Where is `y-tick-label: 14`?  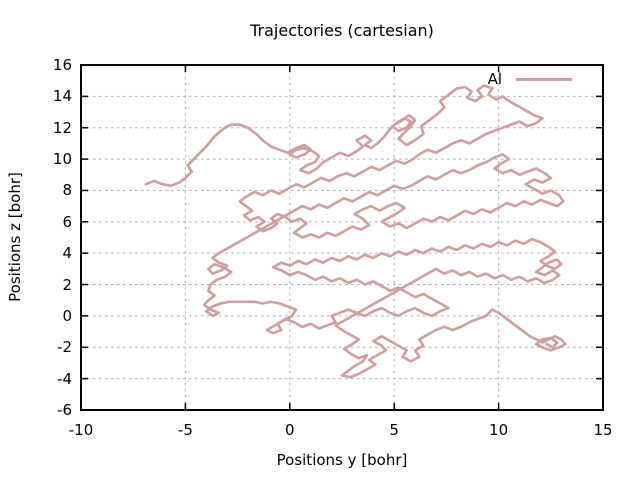 y-tick-label: 14 is located at coordinates (62, 96).